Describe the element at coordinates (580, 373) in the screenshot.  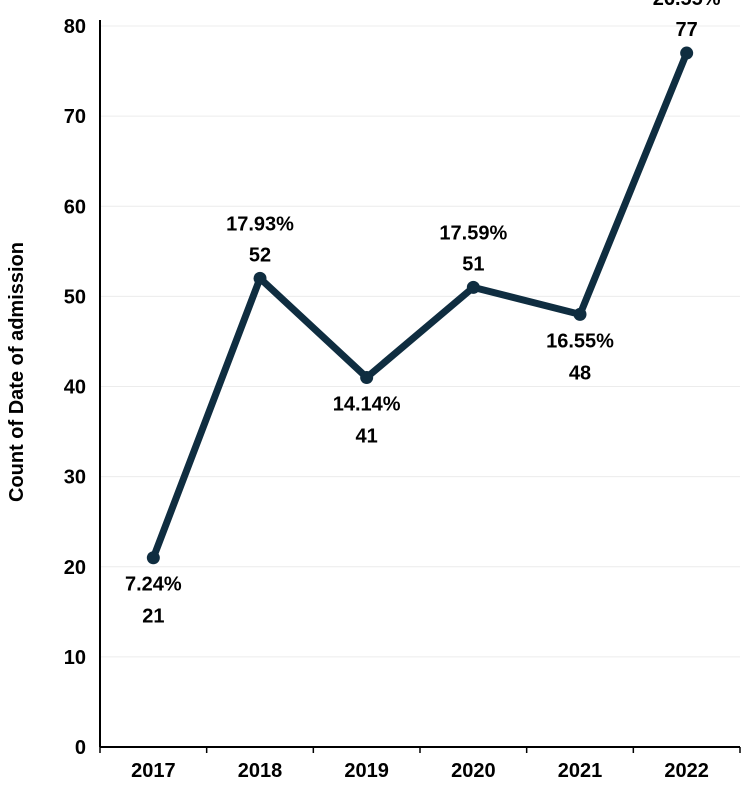
I see `data-label-count: 48` at that location.